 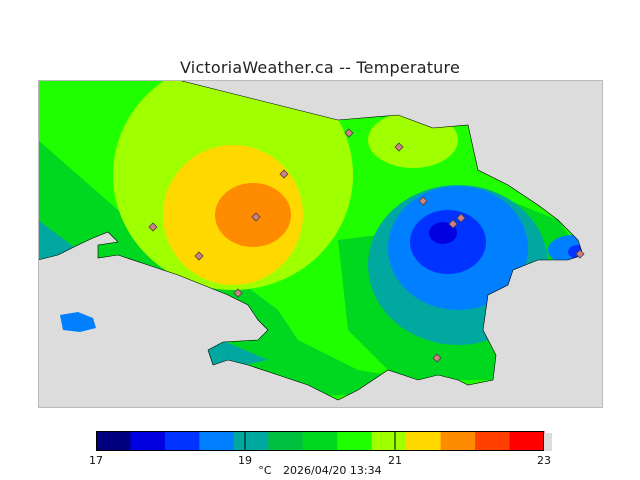 I want to click on legend-tick-label: 23, so click(x=544, y=460).